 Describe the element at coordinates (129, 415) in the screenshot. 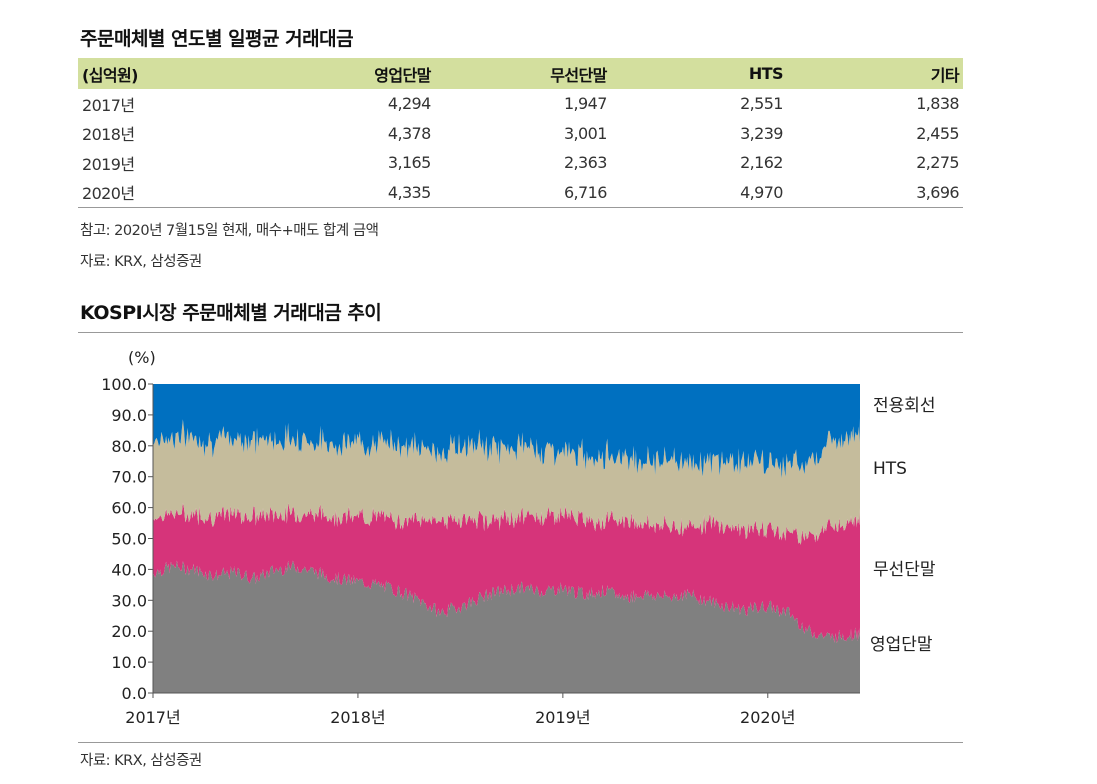

I see `y-tick-label: 90.0` at that location.